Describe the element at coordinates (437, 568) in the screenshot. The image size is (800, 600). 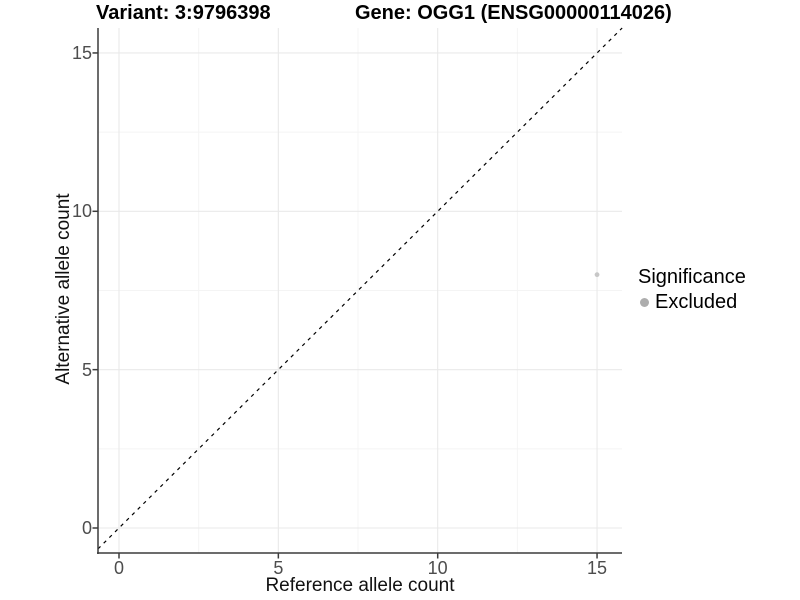
I see `x-tick-label: 10` at that location.